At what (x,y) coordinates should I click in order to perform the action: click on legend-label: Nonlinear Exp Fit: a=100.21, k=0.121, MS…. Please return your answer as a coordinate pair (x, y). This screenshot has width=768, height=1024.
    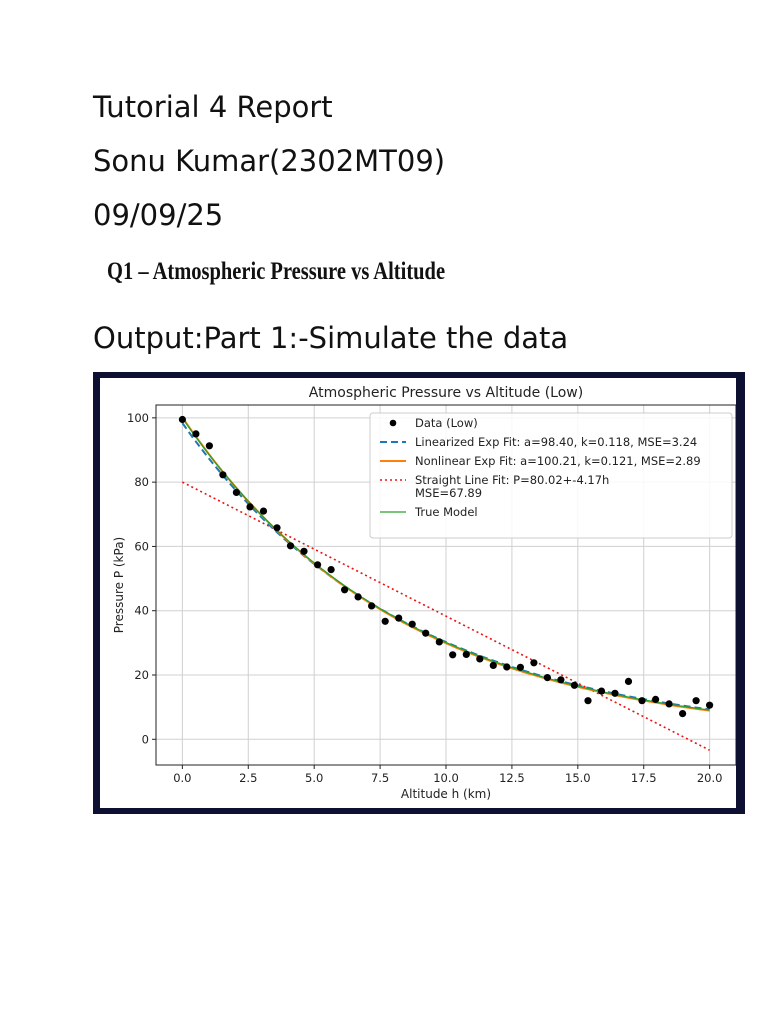
    Looking at the image, I should click on (558, 461).